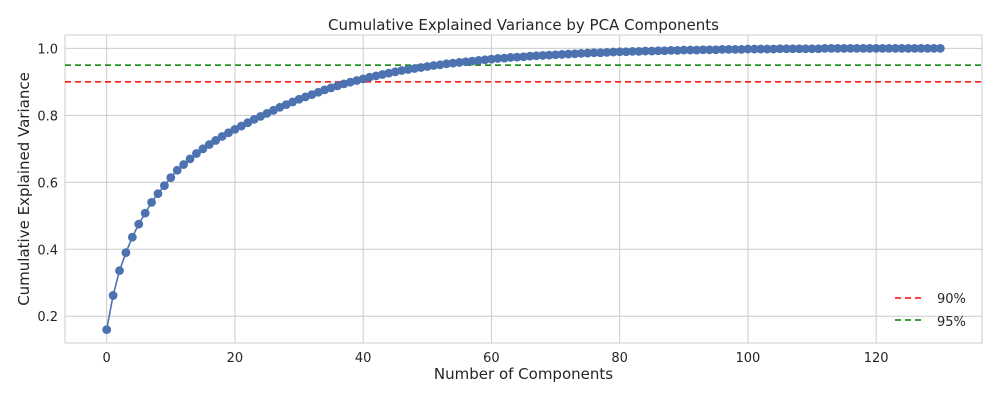  Describe the element at coordinates (47, 116) in the screenshot. I see `y-tick-label: 0.8` at that location.